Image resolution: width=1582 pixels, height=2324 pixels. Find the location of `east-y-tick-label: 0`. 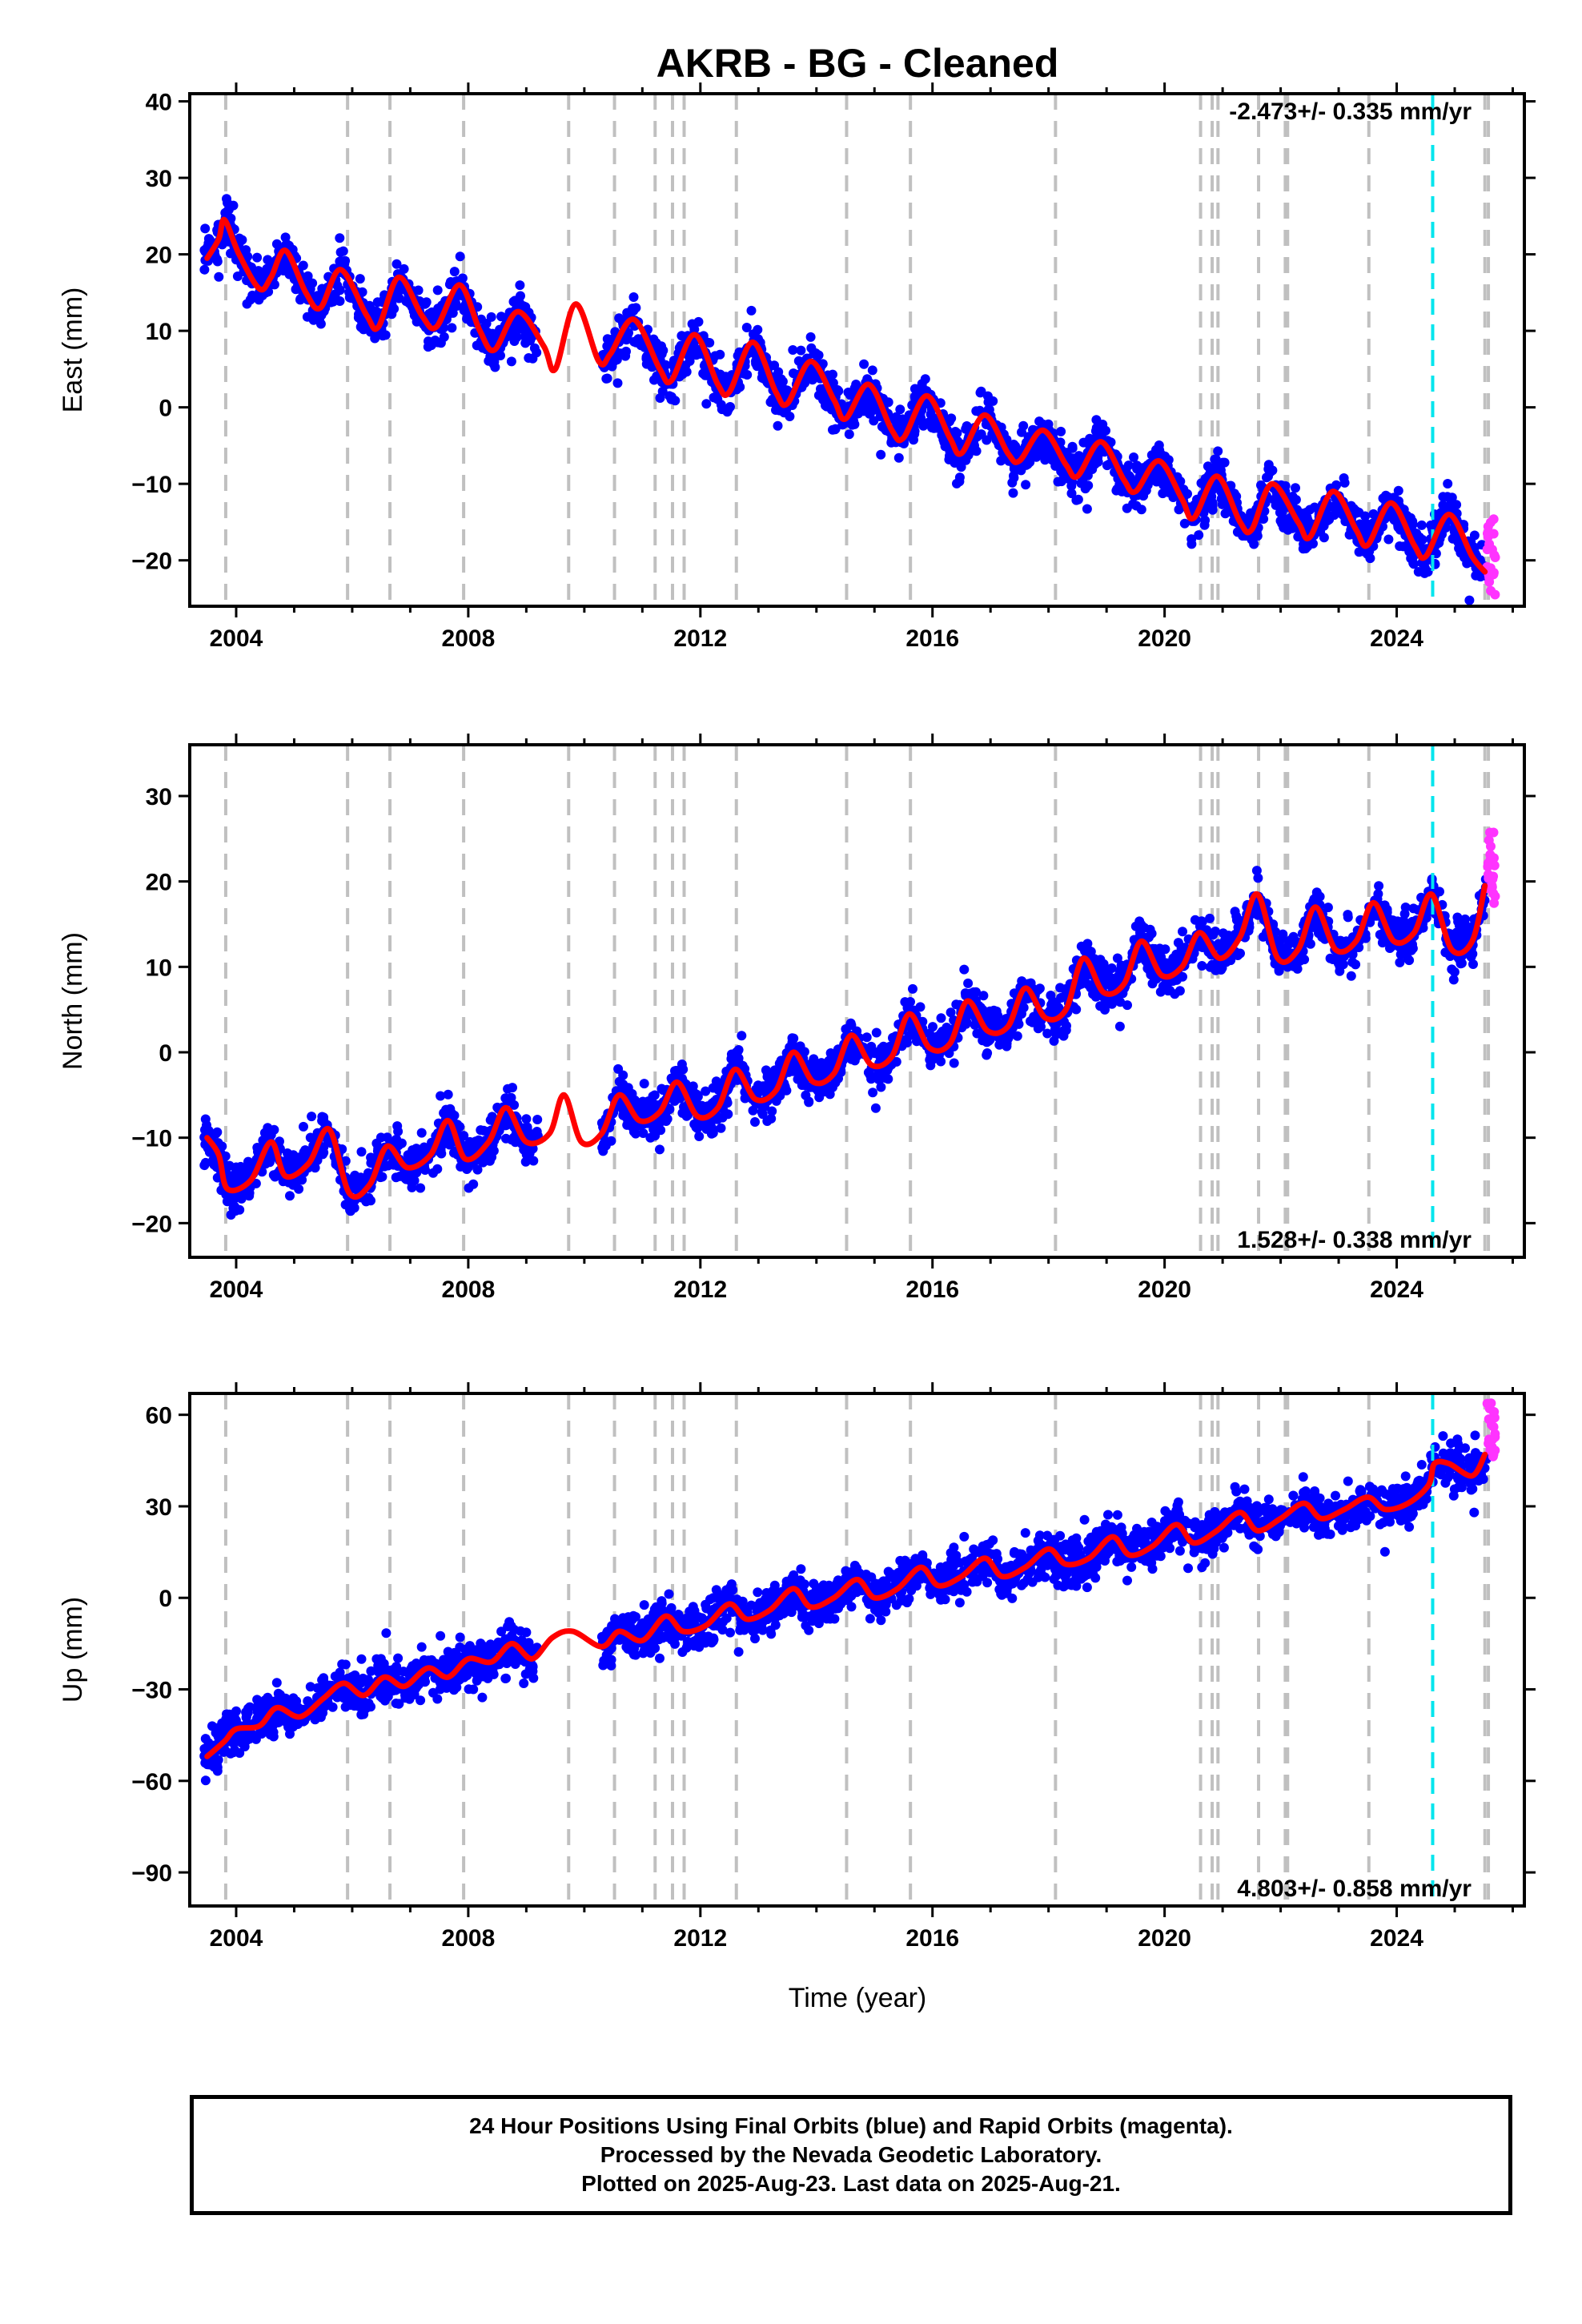

east-y-tick-label: 0 is located at coordinates (165, 409).